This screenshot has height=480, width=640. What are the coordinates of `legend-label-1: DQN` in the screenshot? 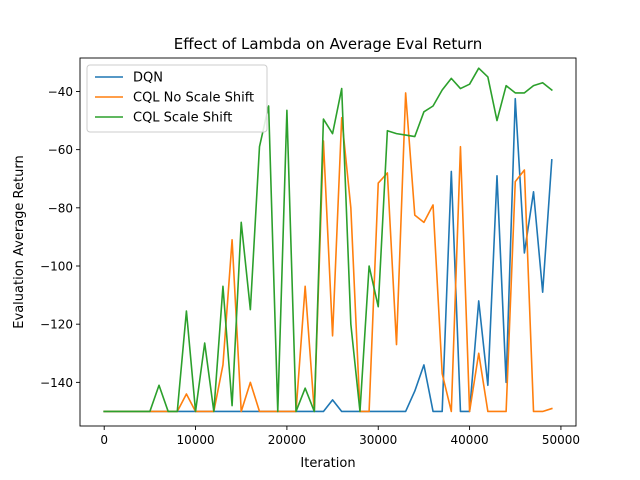 It's located at (148, 78).